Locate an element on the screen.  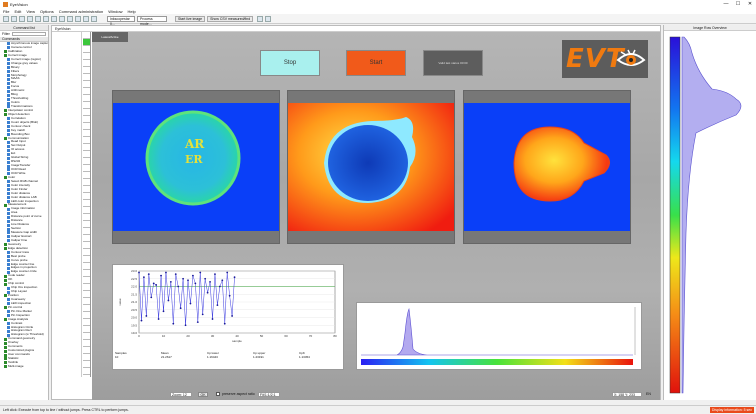
tree-item: IO access is located at coordinates (24, 150).